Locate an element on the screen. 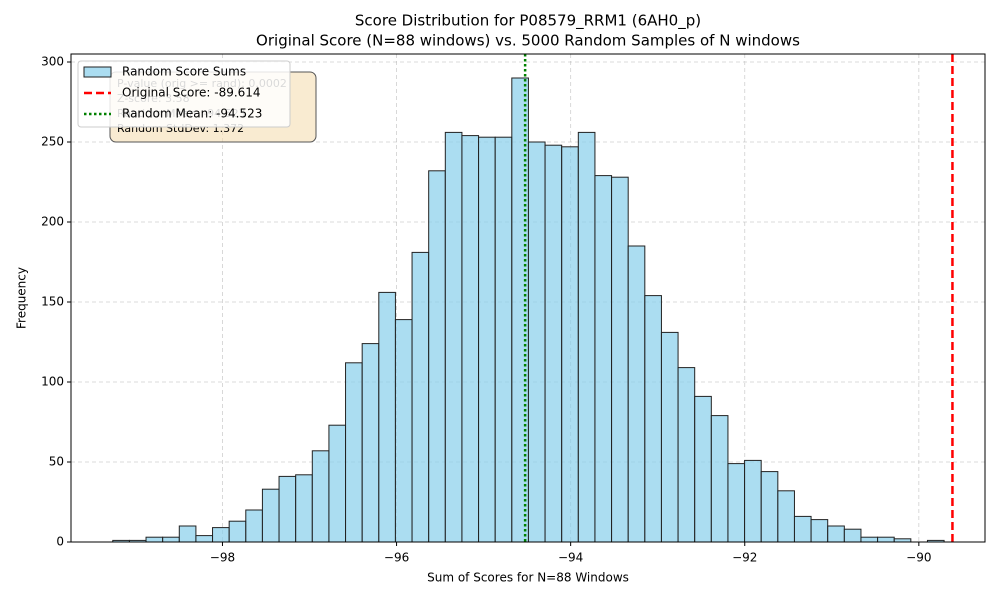  x-tick-label: −92 is located at coordinates (744, 558).